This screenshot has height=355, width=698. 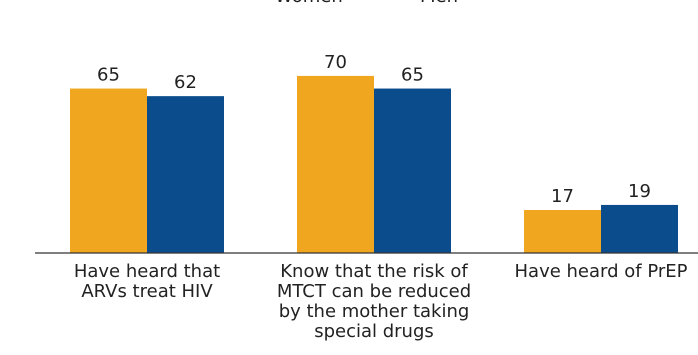 I want to click on legend-label: Men, so click(x=439, y=3).